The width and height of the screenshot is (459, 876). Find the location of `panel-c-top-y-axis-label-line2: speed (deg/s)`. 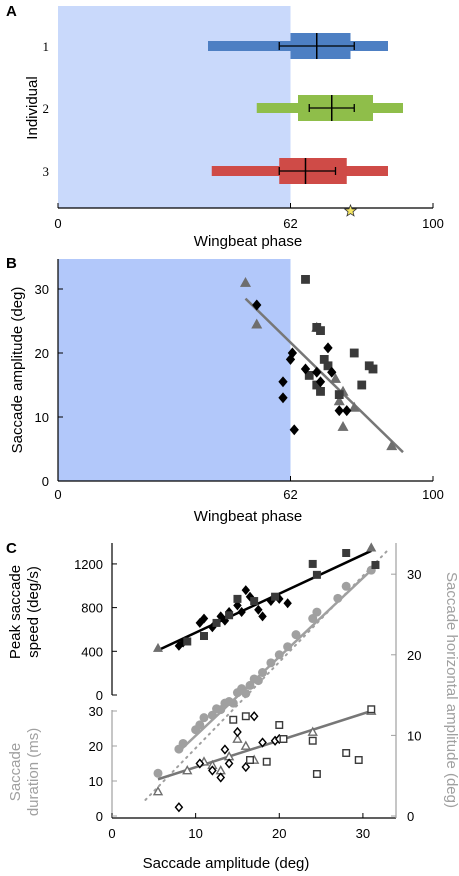

panel-c-top-y-axis-label-line2: speed (deg/s) is located at coordinates (33, 612).